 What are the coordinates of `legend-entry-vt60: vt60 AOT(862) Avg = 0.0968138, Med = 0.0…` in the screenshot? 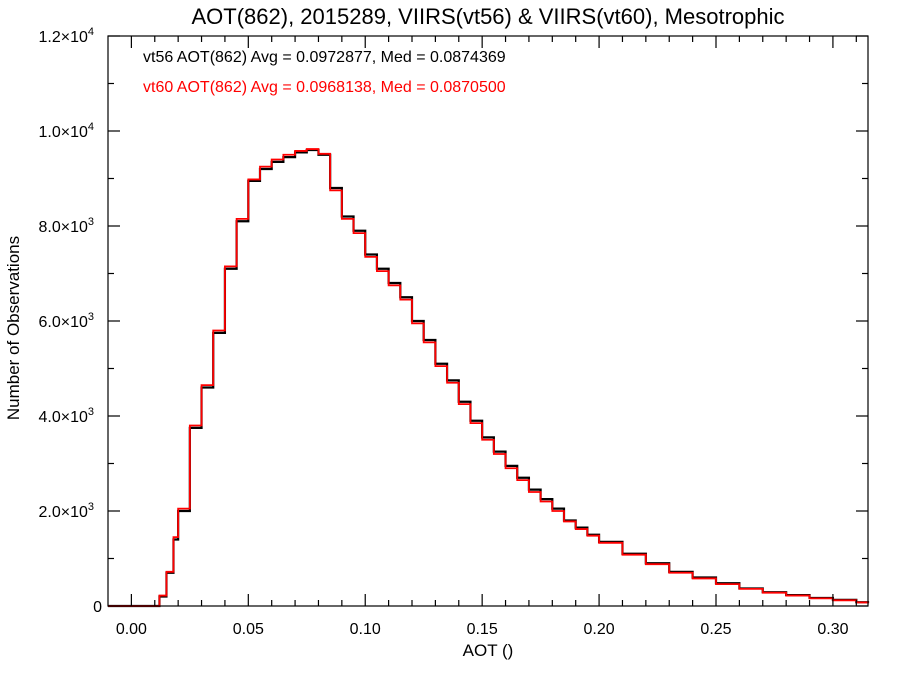 It's located at (324, 87).